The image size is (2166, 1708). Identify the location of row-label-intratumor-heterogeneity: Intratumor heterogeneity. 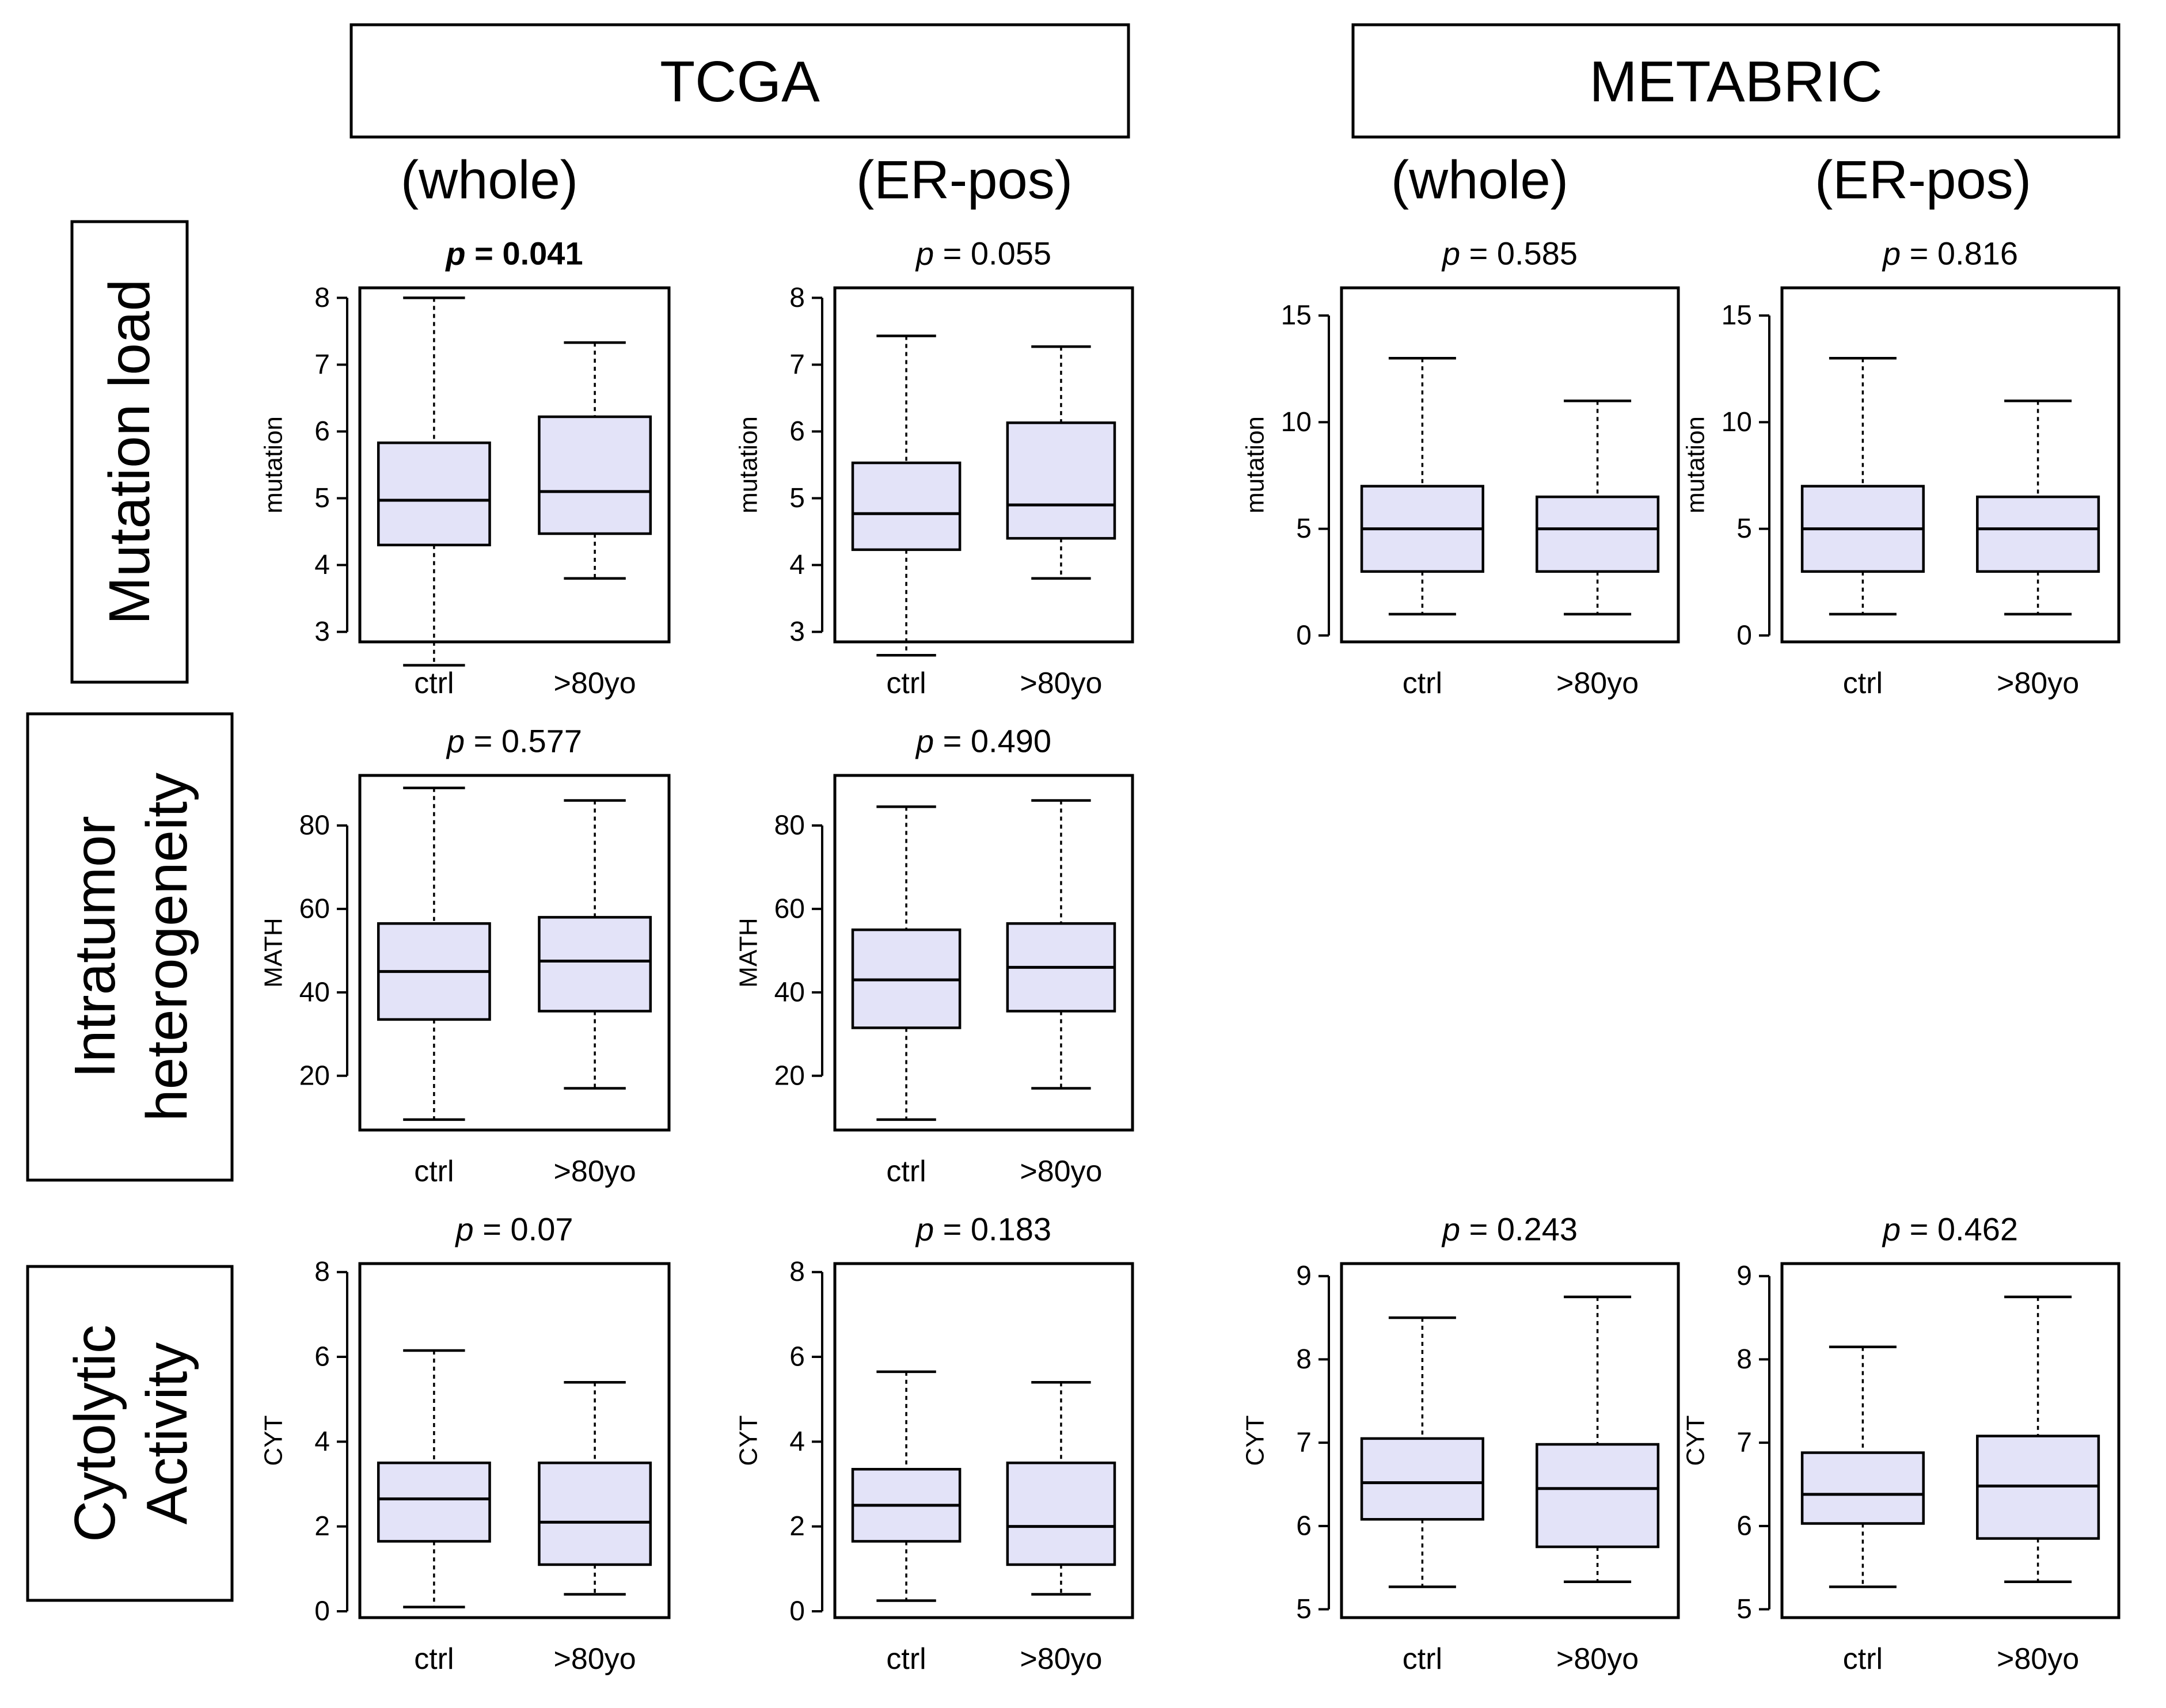
(130, 947).